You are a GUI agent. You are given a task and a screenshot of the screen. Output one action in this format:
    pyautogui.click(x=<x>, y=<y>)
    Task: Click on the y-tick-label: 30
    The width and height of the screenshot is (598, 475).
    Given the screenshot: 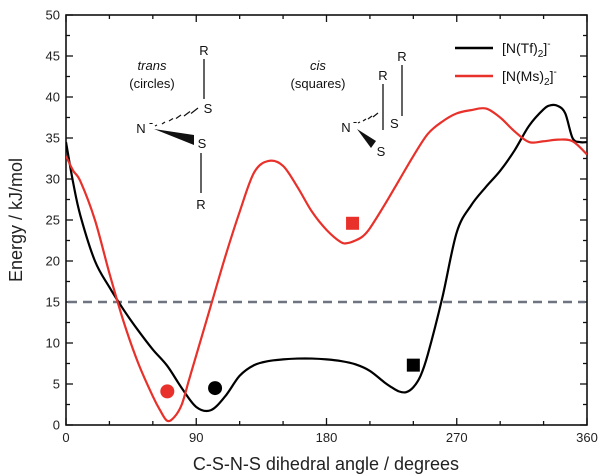 What is the action you would take?
    pyautogui.click(x=53, y=179)
    